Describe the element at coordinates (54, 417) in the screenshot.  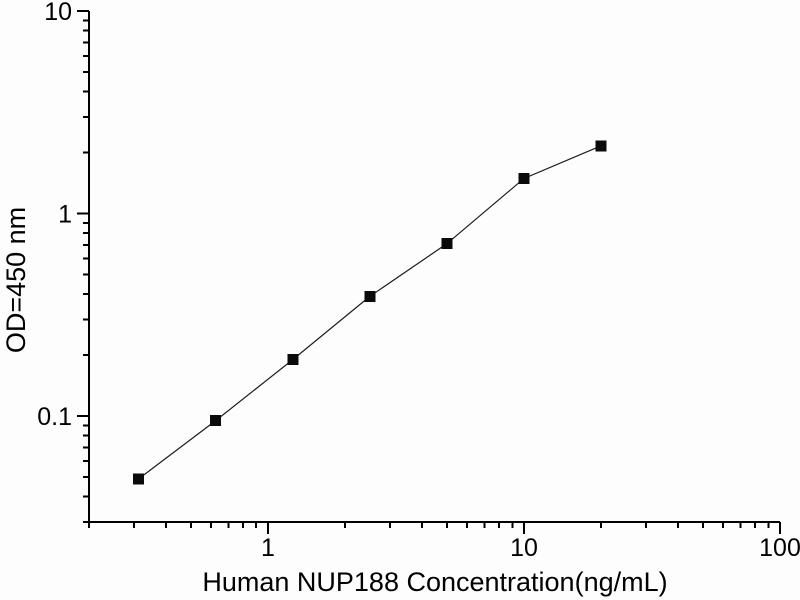
I see `y-tick-label: 0.1` at that location.